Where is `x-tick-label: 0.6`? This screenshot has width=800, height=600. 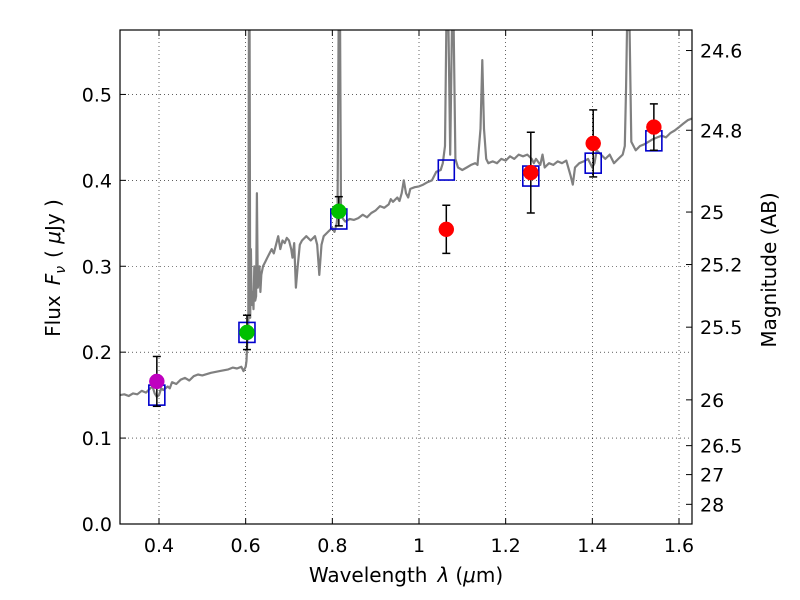 x-tick-label: 0.6 is located at coordinates (246, 546).